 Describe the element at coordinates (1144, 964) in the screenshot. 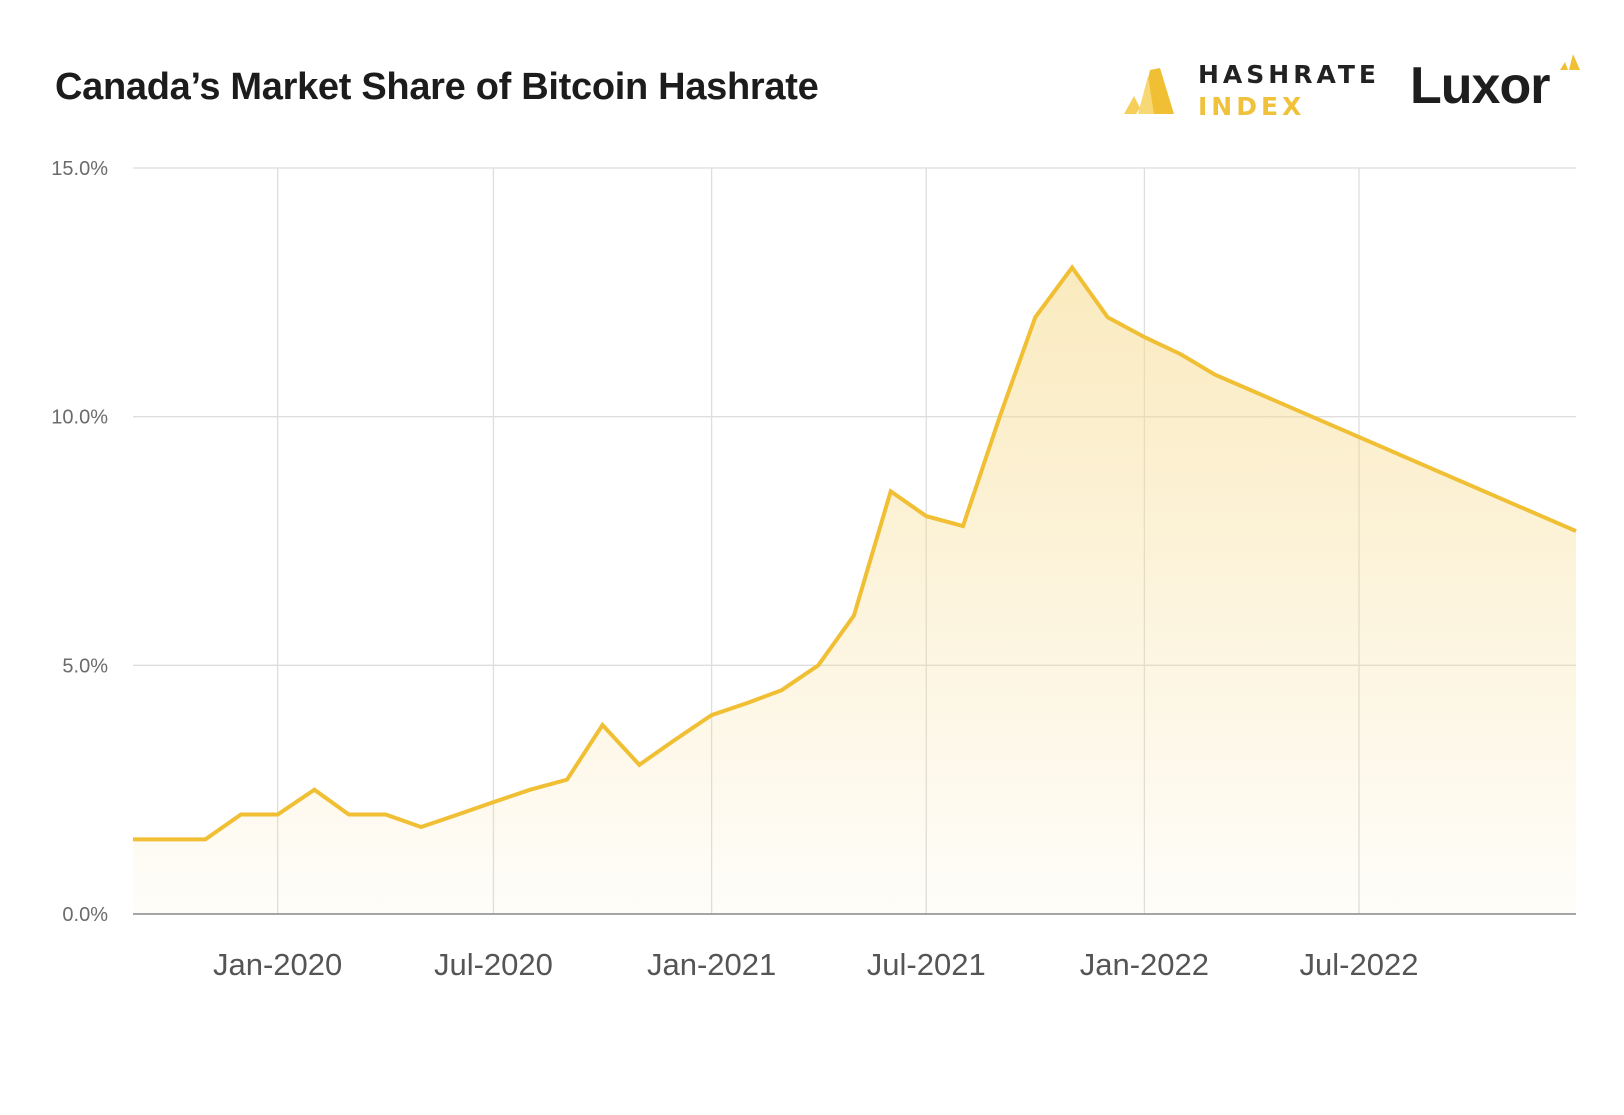

I see `x-tick-label: Jan-2022` at that location.